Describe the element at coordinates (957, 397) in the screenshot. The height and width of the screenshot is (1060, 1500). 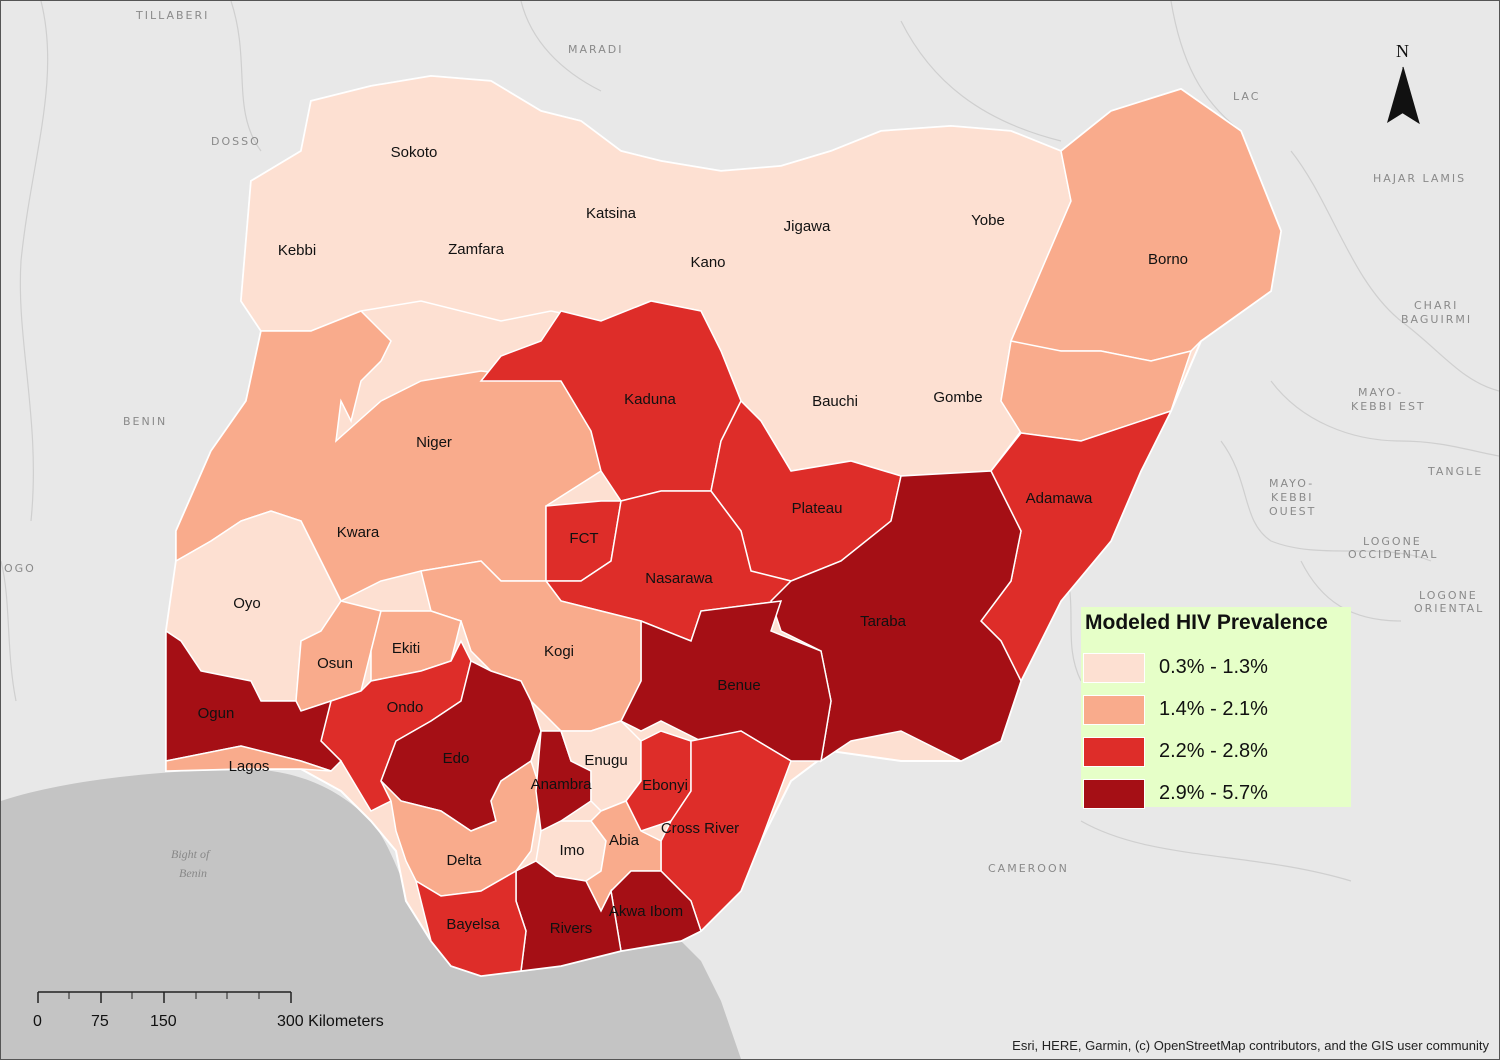
I see `state-label-gombe: Gombe` at that location.